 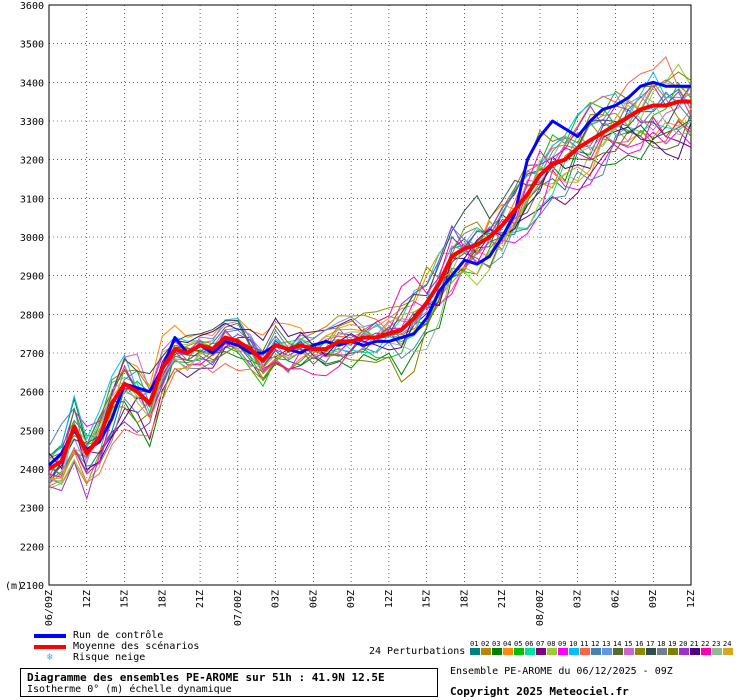 What do you see at coordinates (485, 644) in the screenshot?
I see `perturbation-number: 02` at bounding box center [485, 644].